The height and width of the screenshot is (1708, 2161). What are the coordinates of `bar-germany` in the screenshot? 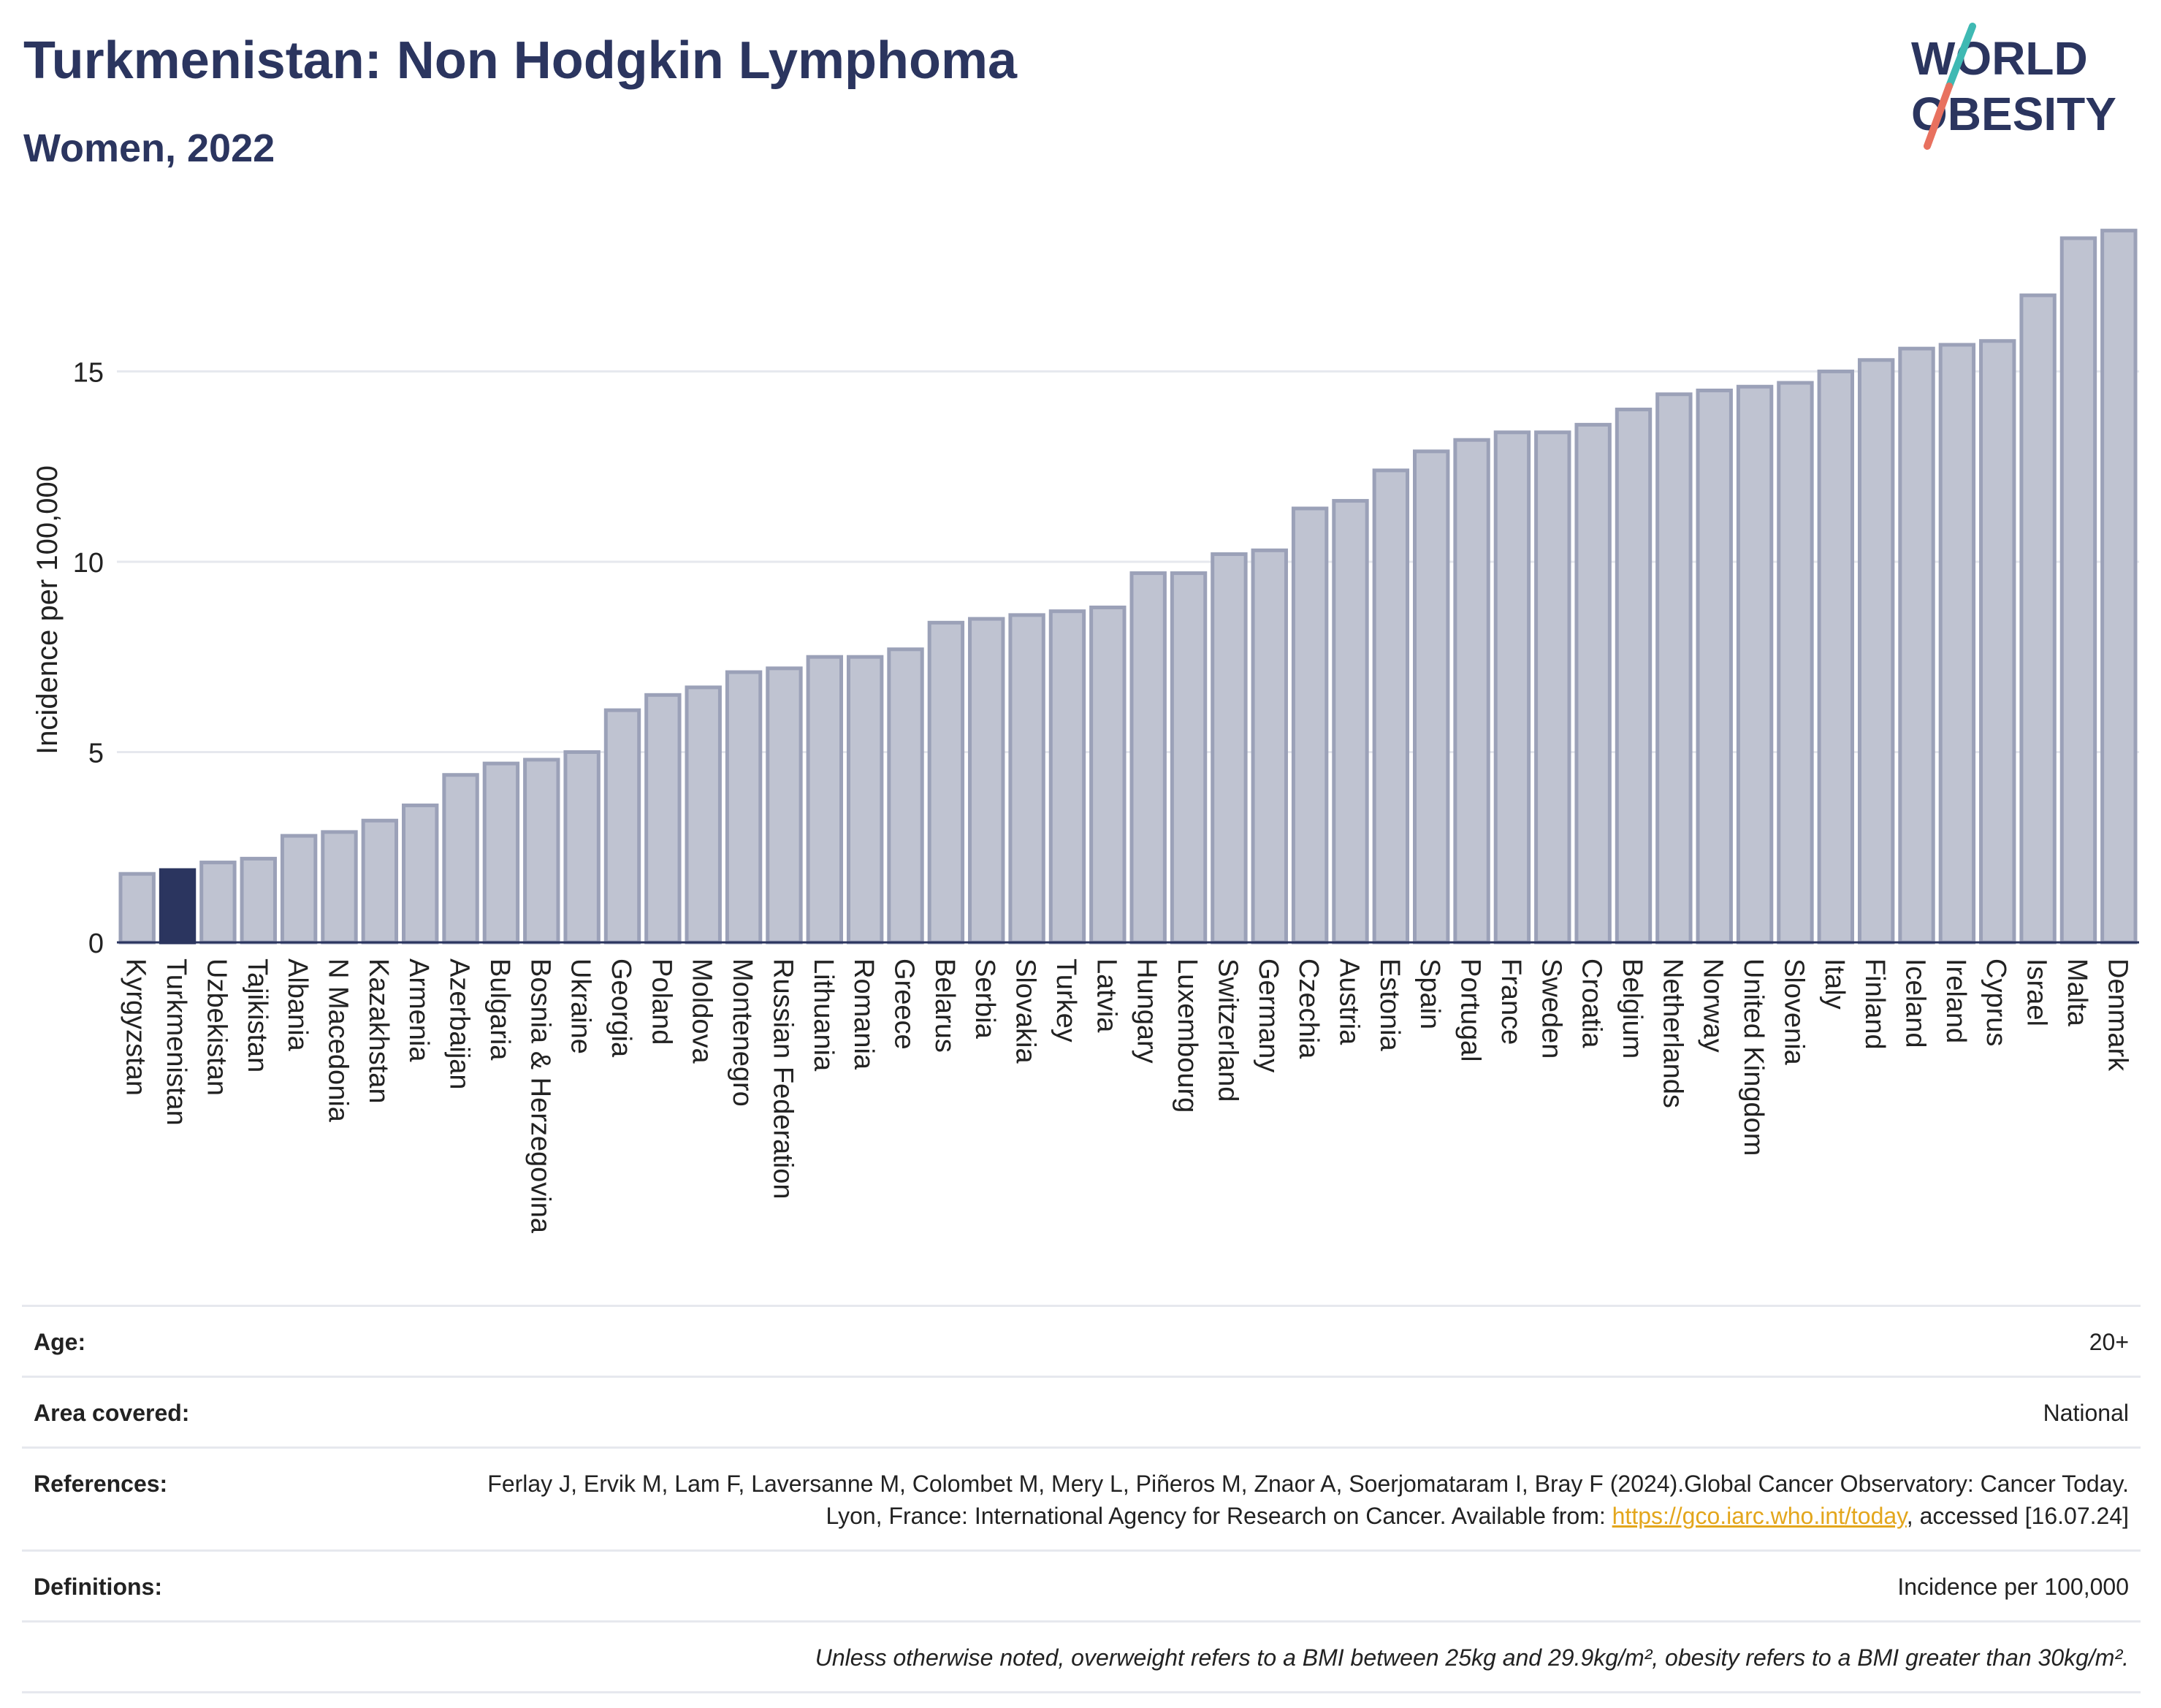 It's located at (1269, 746).